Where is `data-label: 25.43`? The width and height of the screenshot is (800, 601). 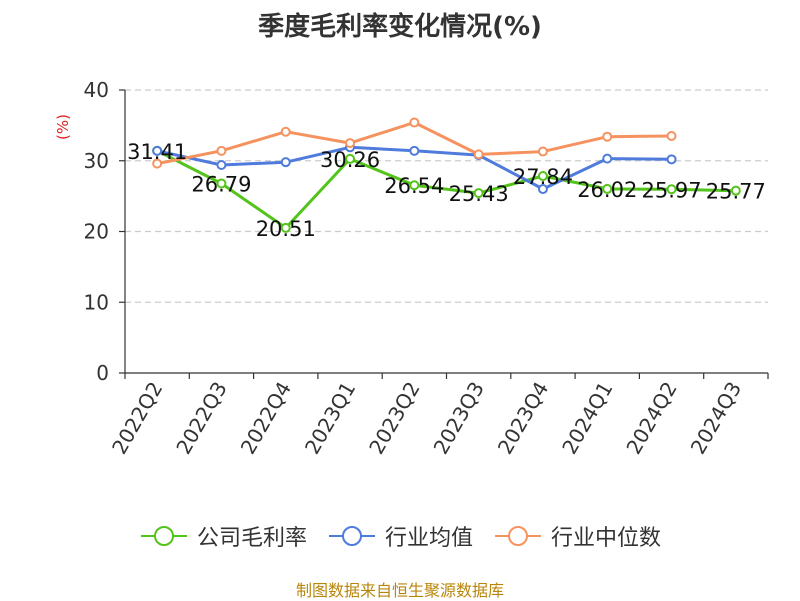 data-label: 25.43 is located at coordinates (479, 194).